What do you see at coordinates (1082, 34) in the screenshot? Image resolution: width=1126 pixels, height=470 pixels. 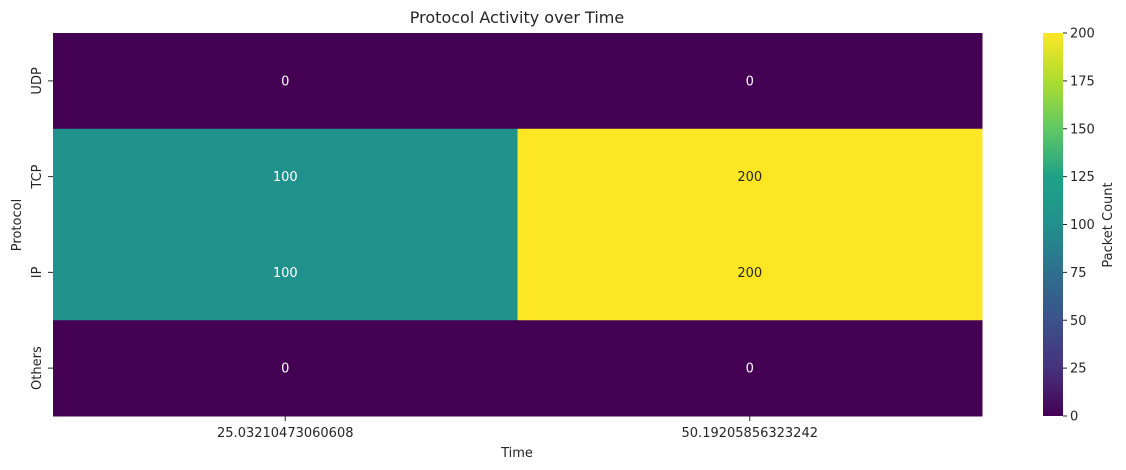 I see `colorbar-tick-label: 200` at bounding box center [1082, 34].